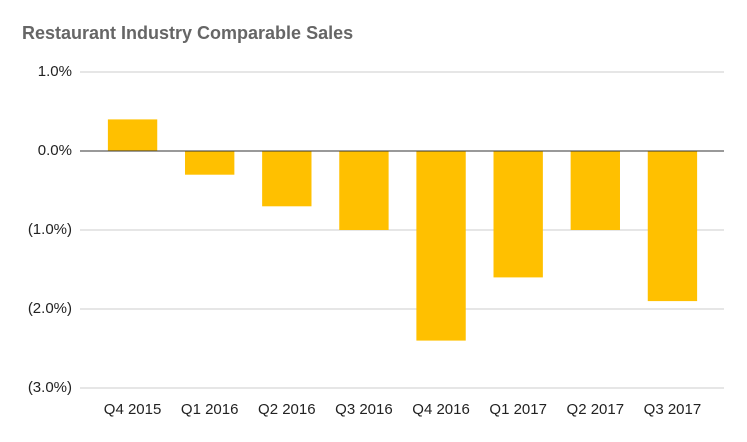  Describe the element at coordinates (55, 71) in the screenshot. I see `y-tick-label: 1.0%` at that location.